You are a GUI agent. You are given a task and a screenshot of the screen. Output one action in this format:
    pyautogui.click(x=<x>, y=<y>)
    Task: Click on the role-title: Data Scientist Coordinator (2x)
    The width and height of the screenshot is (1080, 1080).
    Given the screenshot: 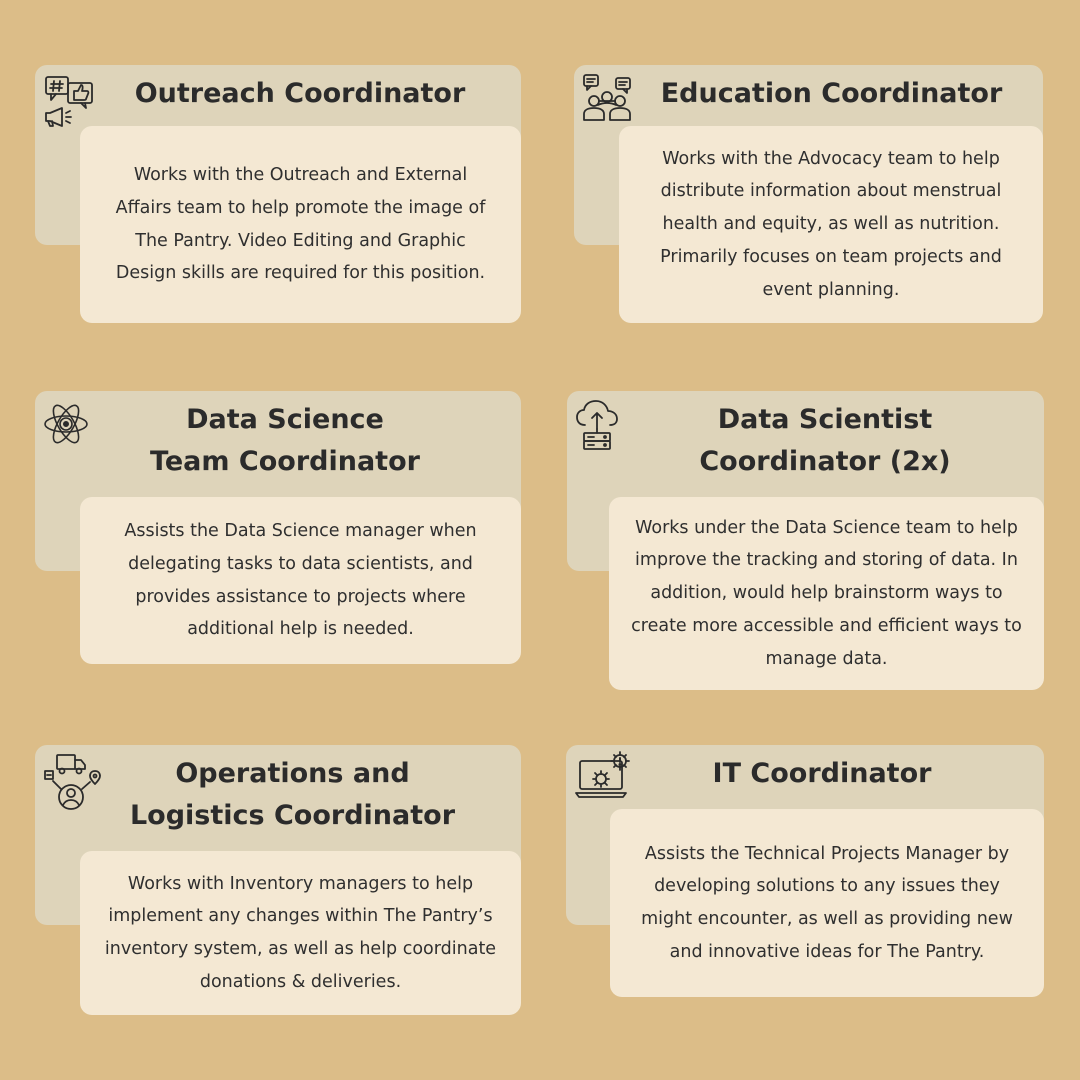 What is the action you would take?
    pyautogui.click(x=825, y=440)
    